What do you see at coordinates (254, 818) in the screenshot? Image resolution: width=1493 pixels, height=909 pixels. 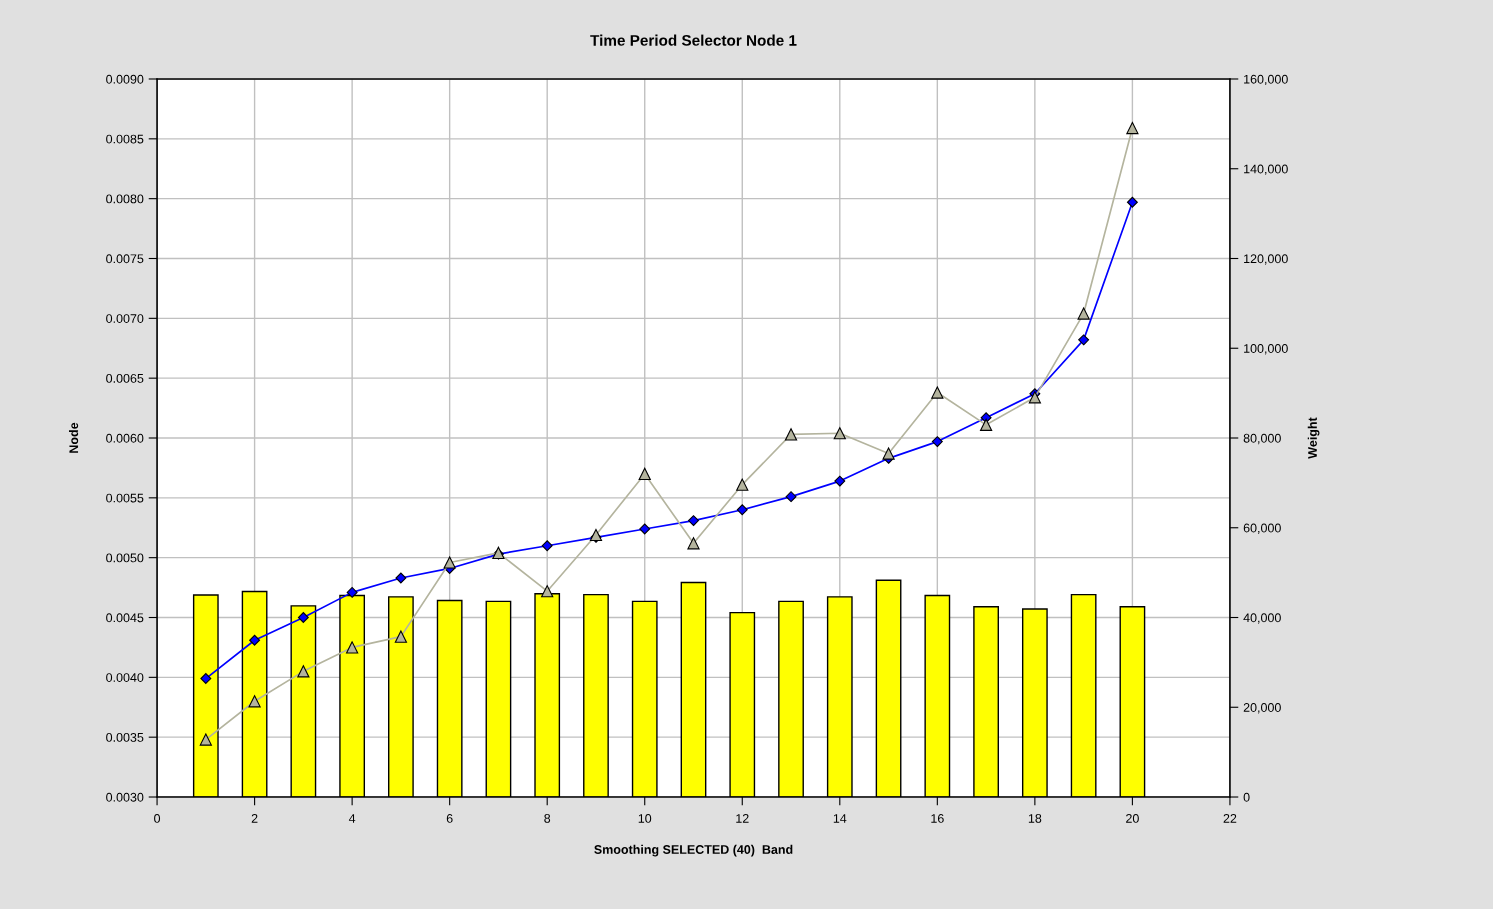 I see `x-tick-label: 2` at bounding box center [254, 818].